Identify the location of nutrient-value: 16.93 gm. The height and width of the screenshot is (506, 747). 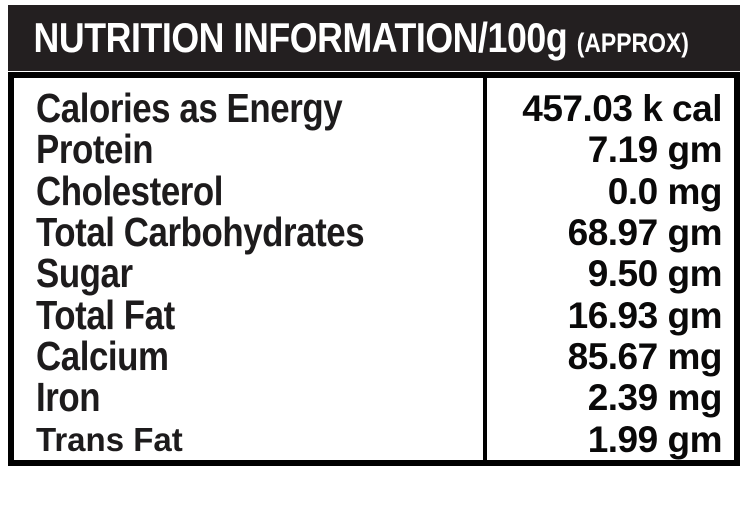
(645, 315).